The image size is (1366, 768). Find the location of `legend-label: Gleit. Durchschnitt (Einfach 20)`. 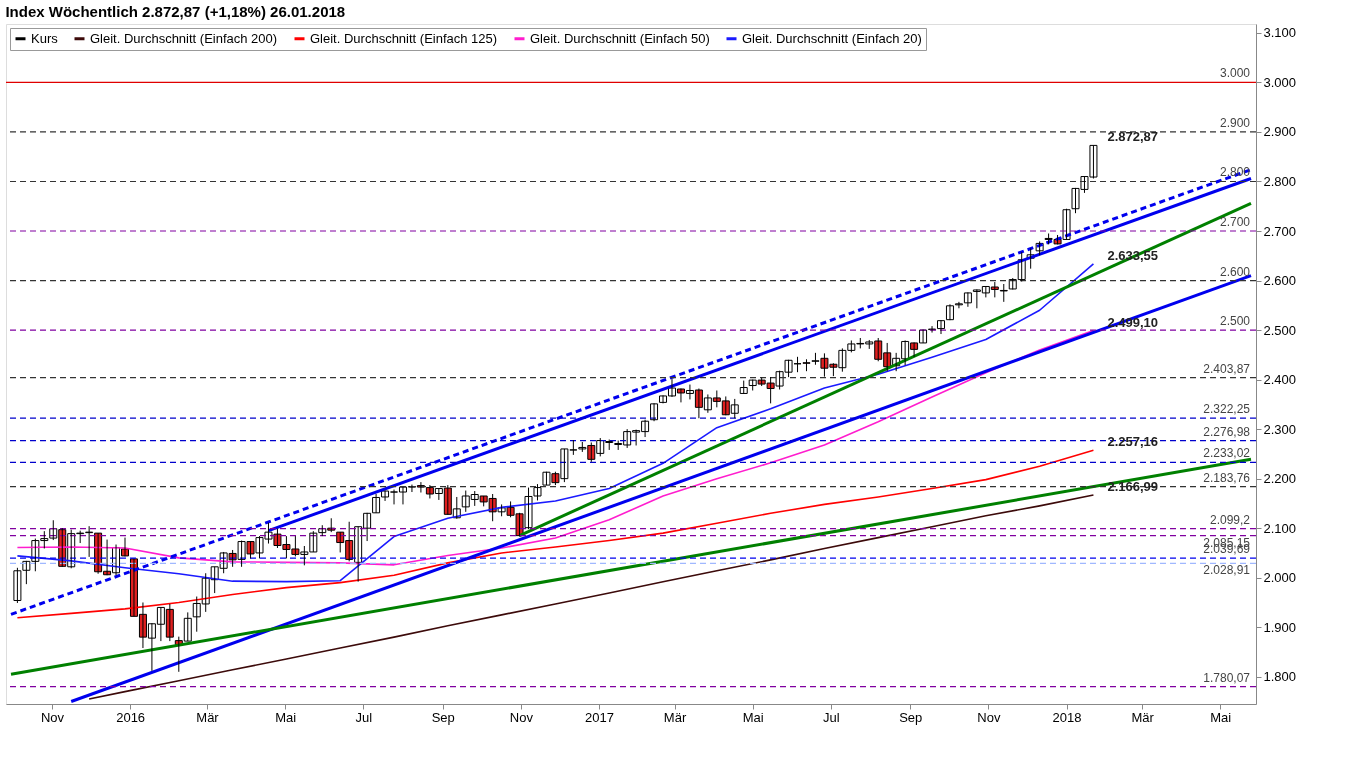

legend-label: Gleit. Durchschnitt (Einfach 20) is located at coordinates (832, 38).